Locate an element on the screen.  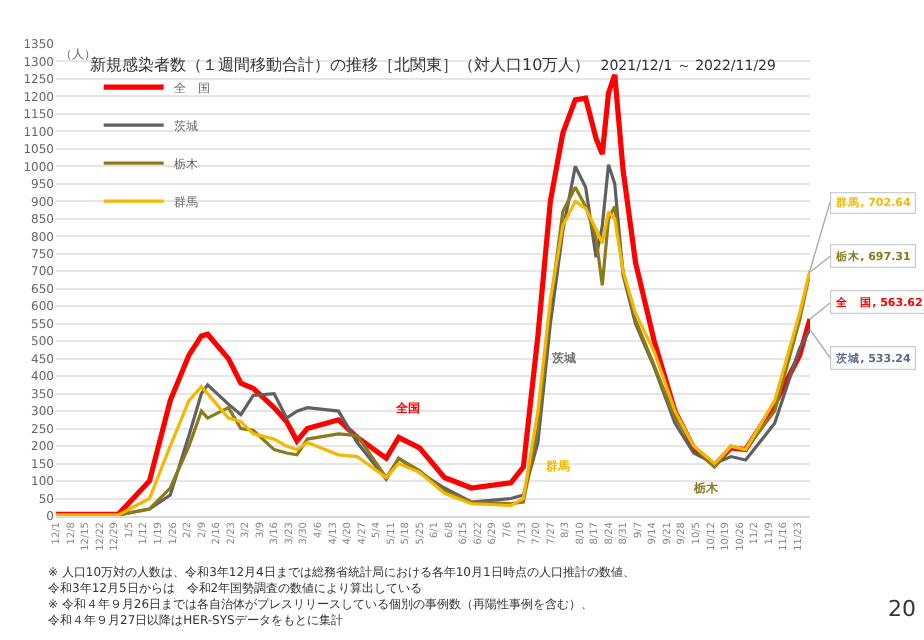
text: 新規感染者数（１週間移動合計）の推移［北関東］（対人口10万人） is located at coordinates (340, 65).